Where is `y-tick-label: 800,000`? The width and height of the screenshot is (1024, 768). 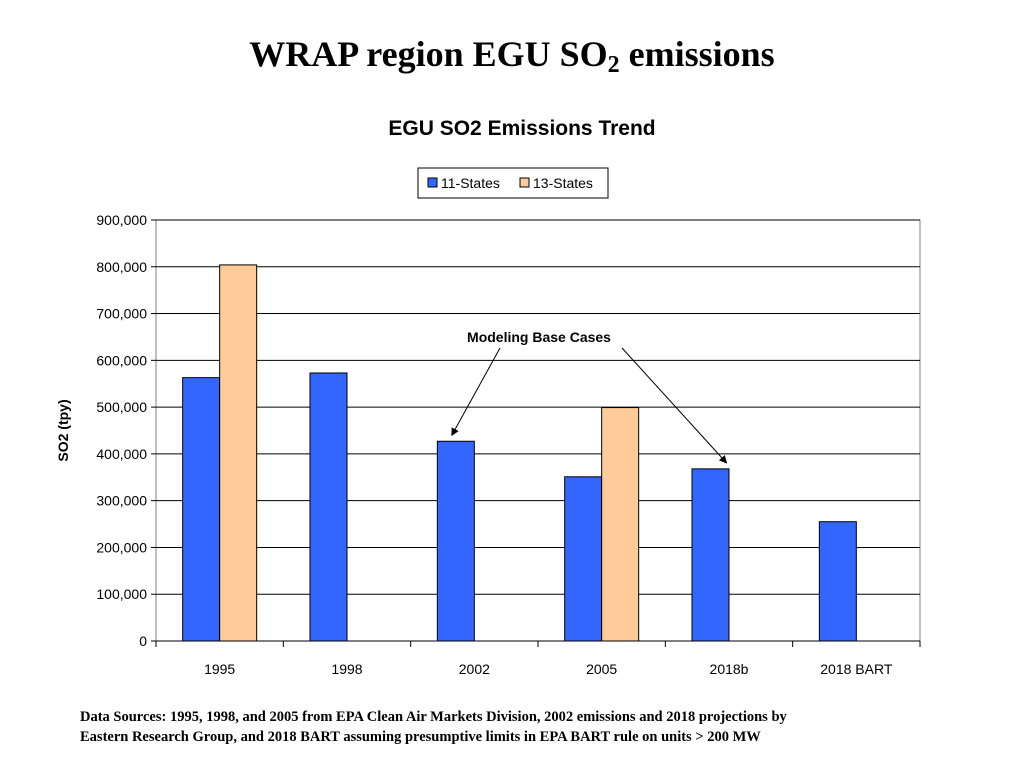
y-tick-label: 800,000 is located at coordinates (121, 267).